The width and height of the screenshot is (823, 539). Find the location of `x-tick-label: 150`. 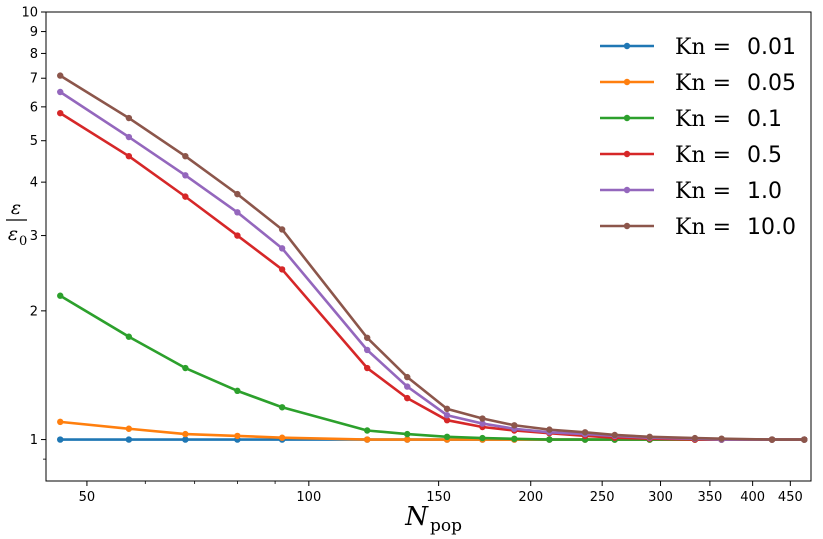

x-tick-label: 150 is located at coordinates (438, 497).